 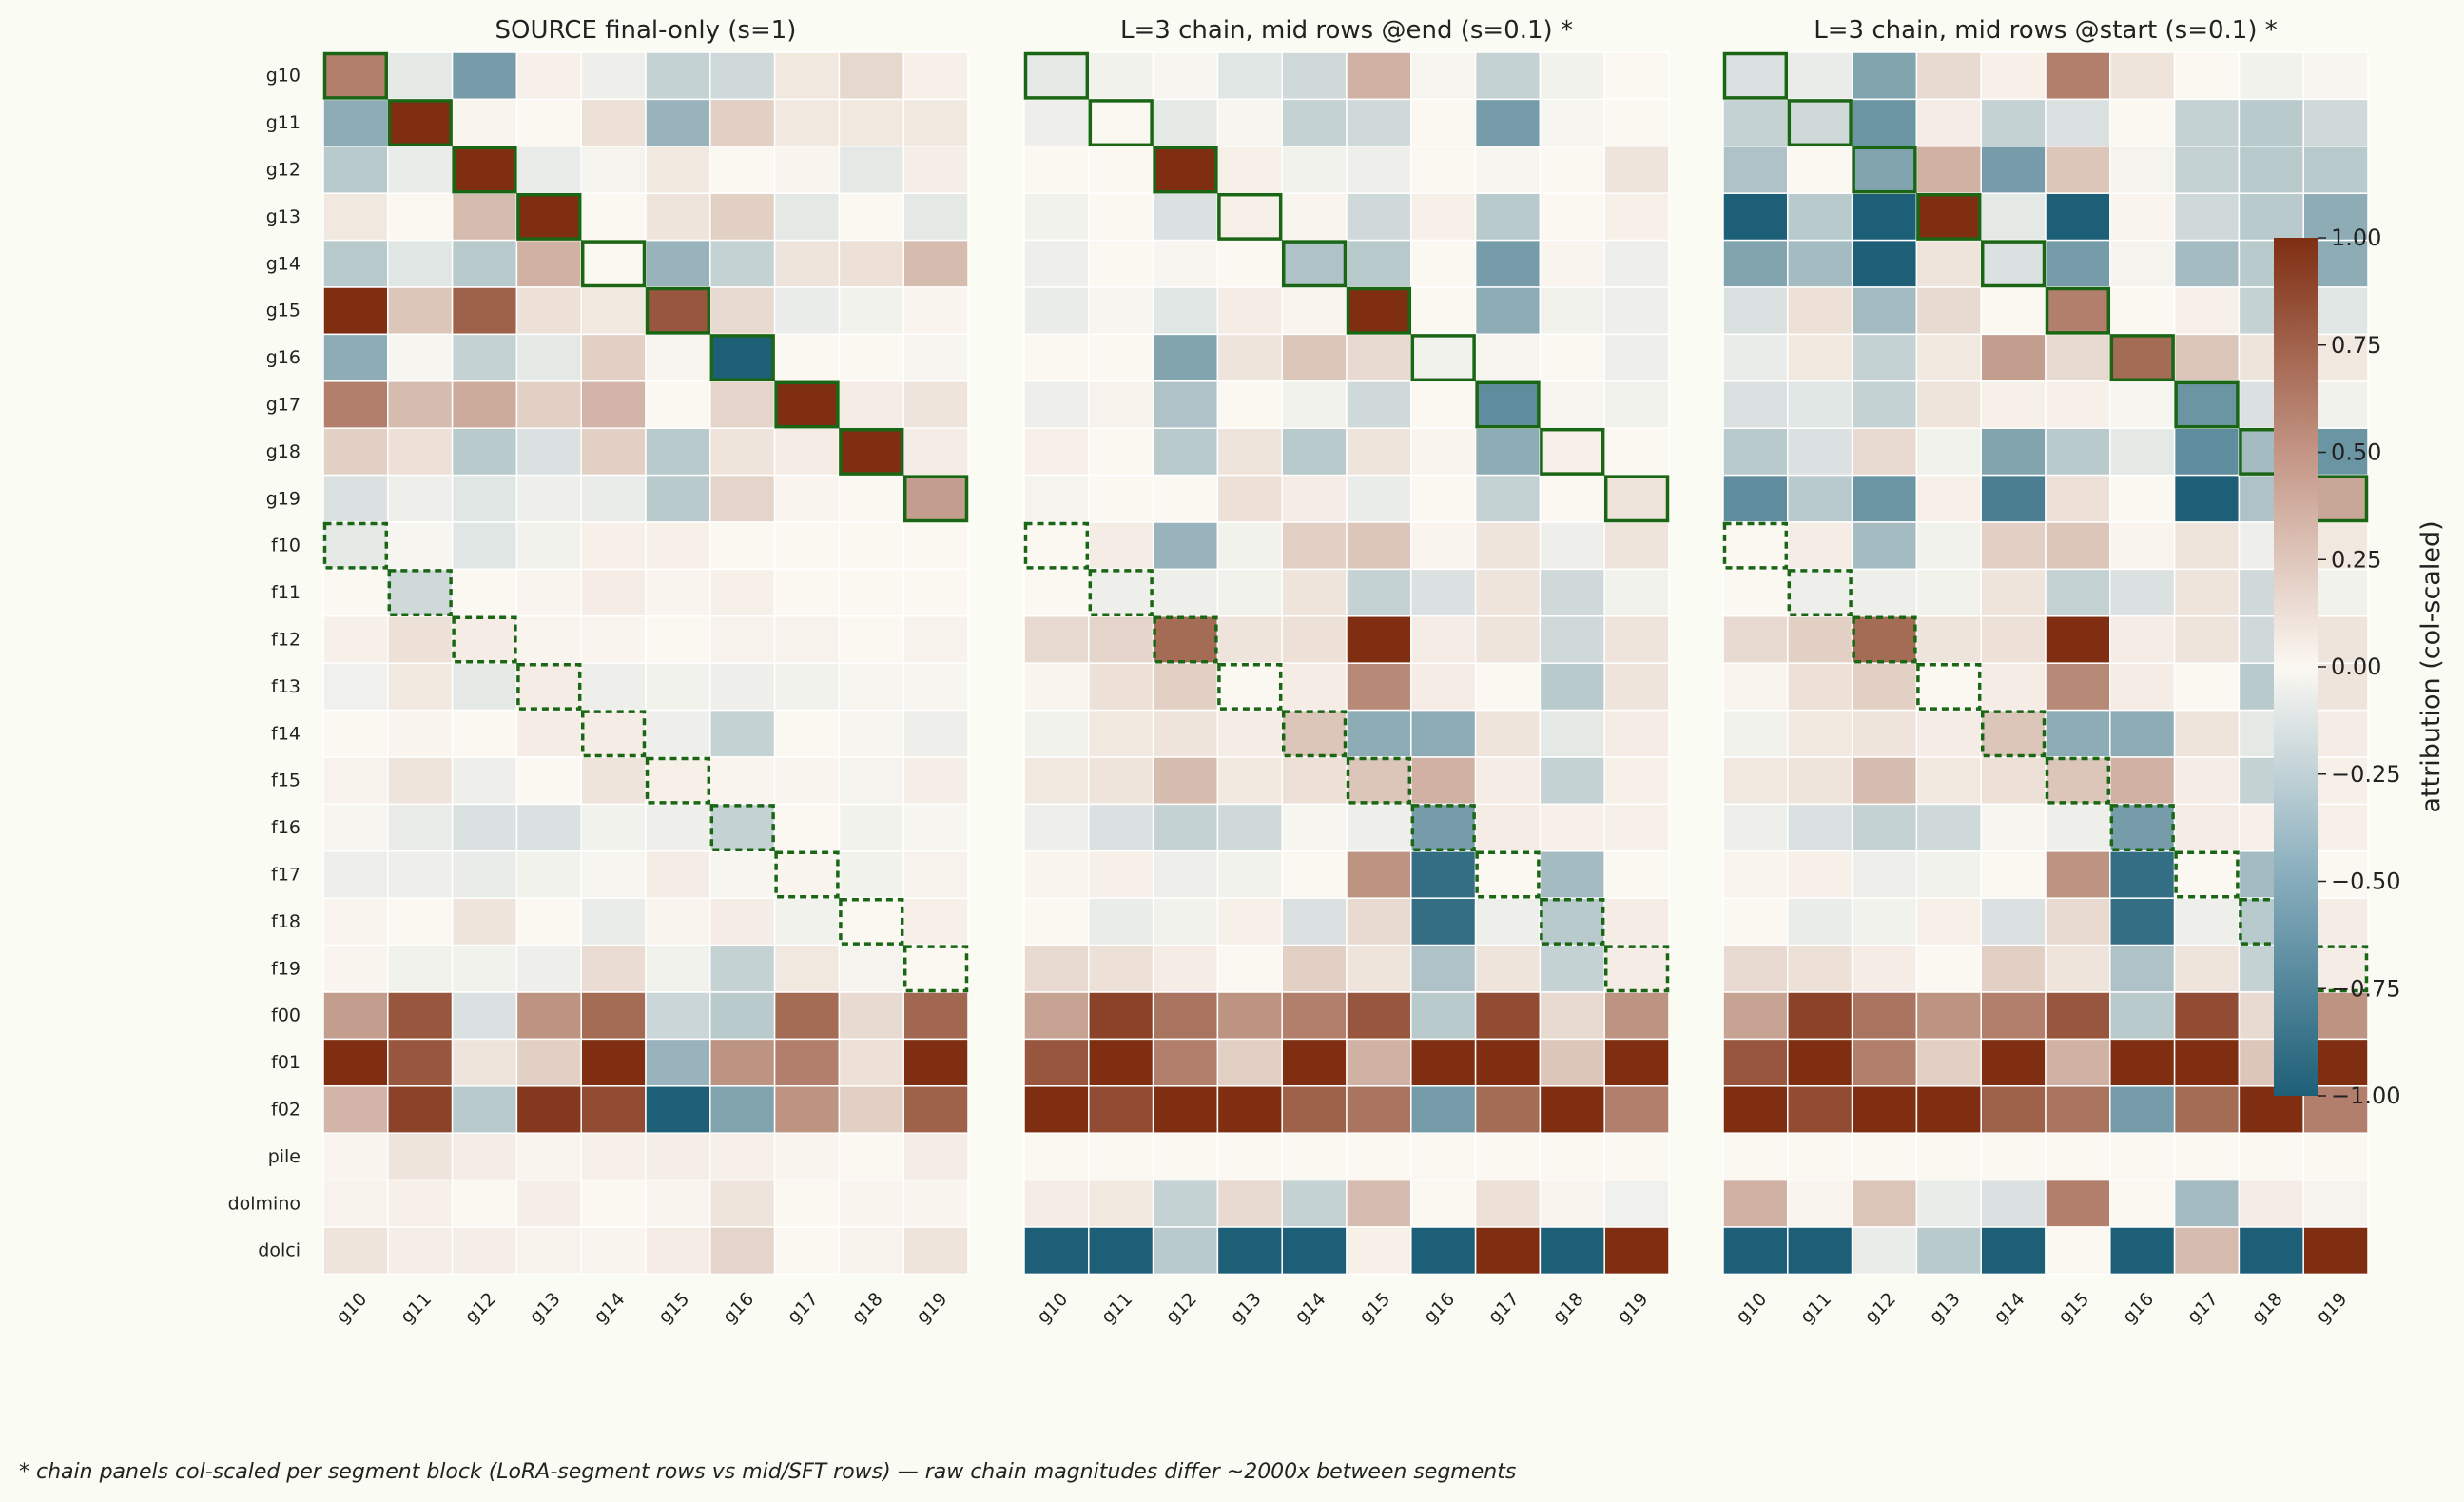 What do you see at coordinates (610, 1308) in the screenshot?
I see `column-label: g14` at bounding box center [610, 1308].